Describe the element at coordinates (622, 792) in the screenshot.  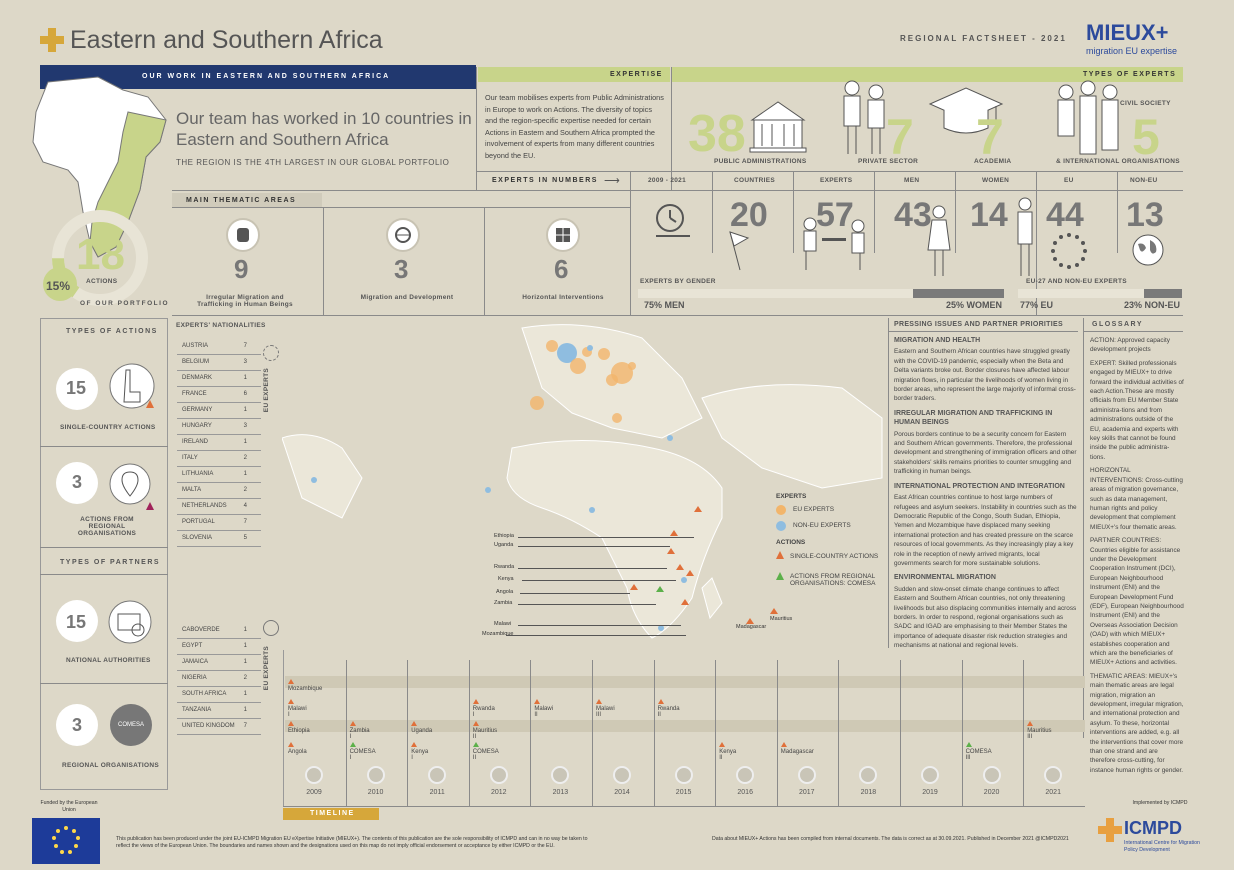
I see `year-label: 2014` at that location.